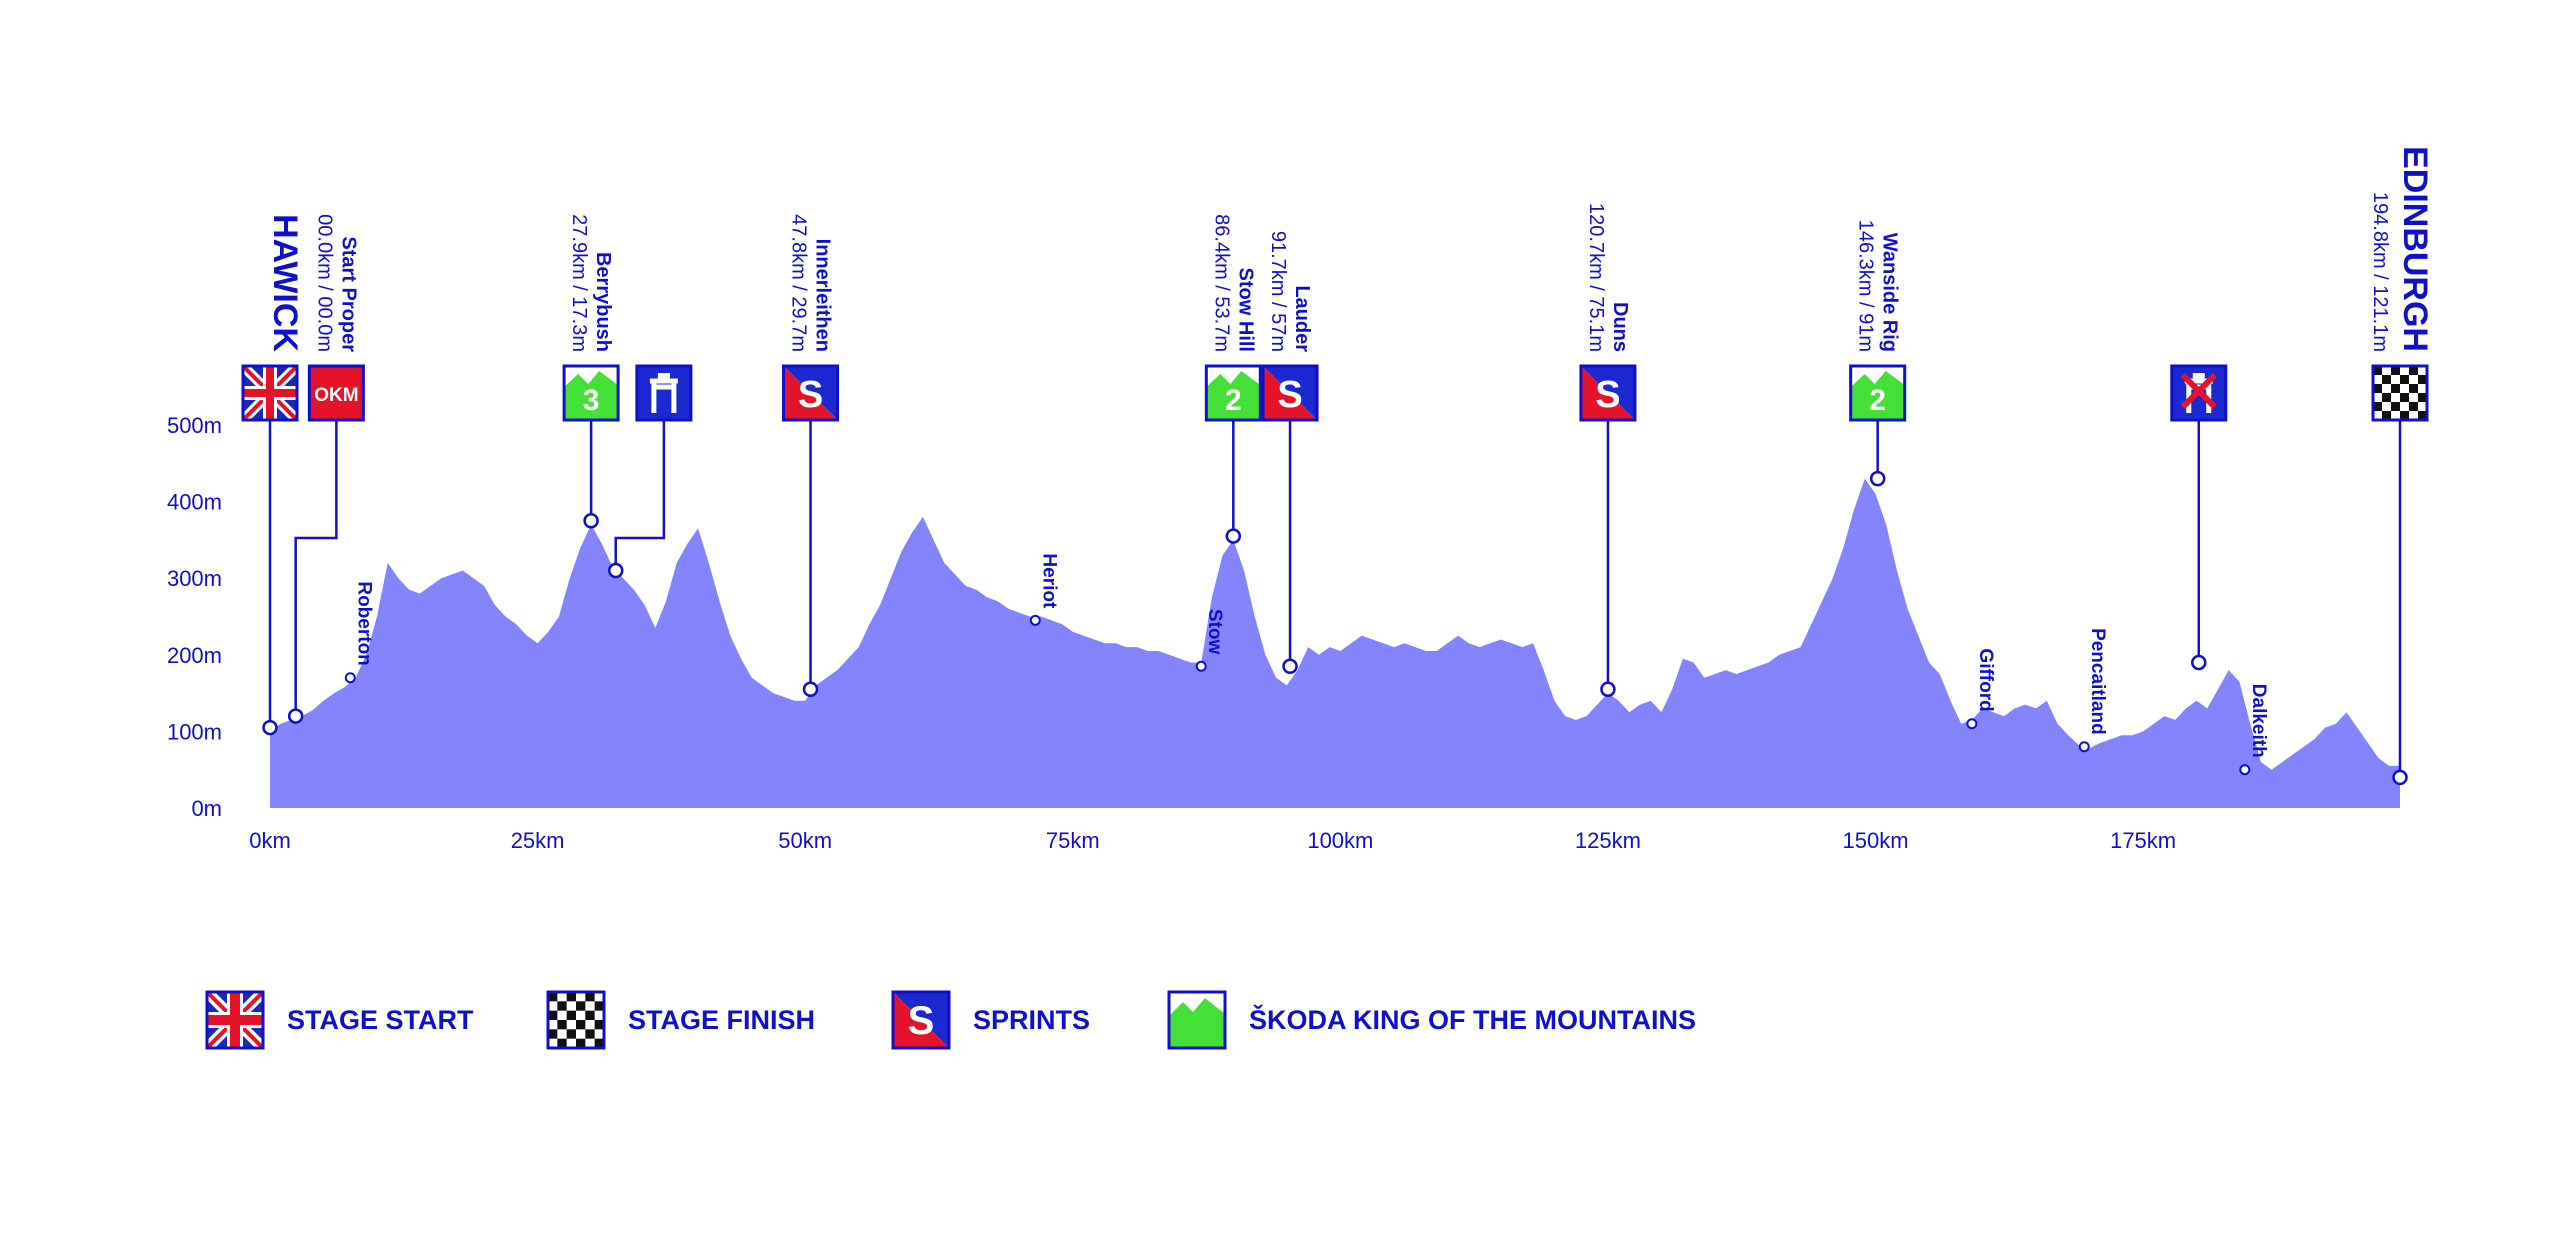  I want to click on marker-feed, so click(650, 471).